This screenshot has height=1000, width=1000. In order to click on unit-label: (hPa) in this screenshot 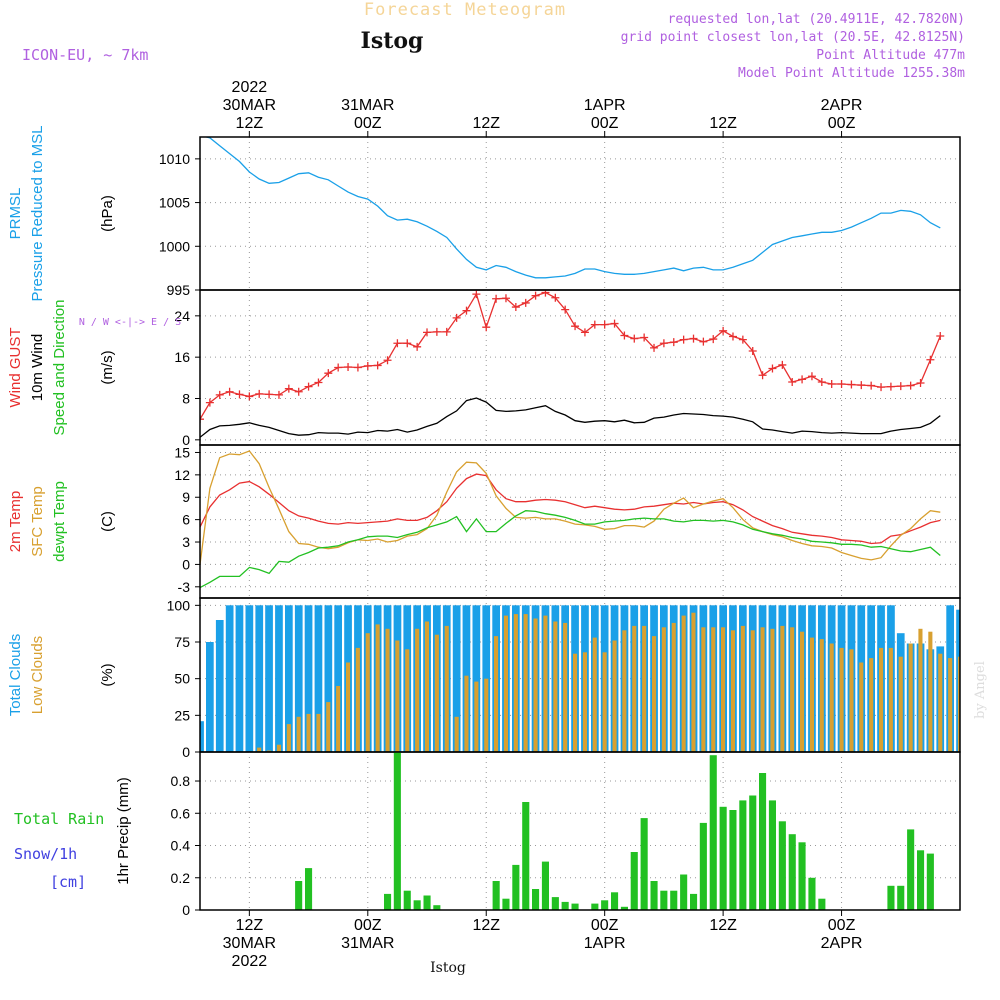, I will do `click(107, 213)`.